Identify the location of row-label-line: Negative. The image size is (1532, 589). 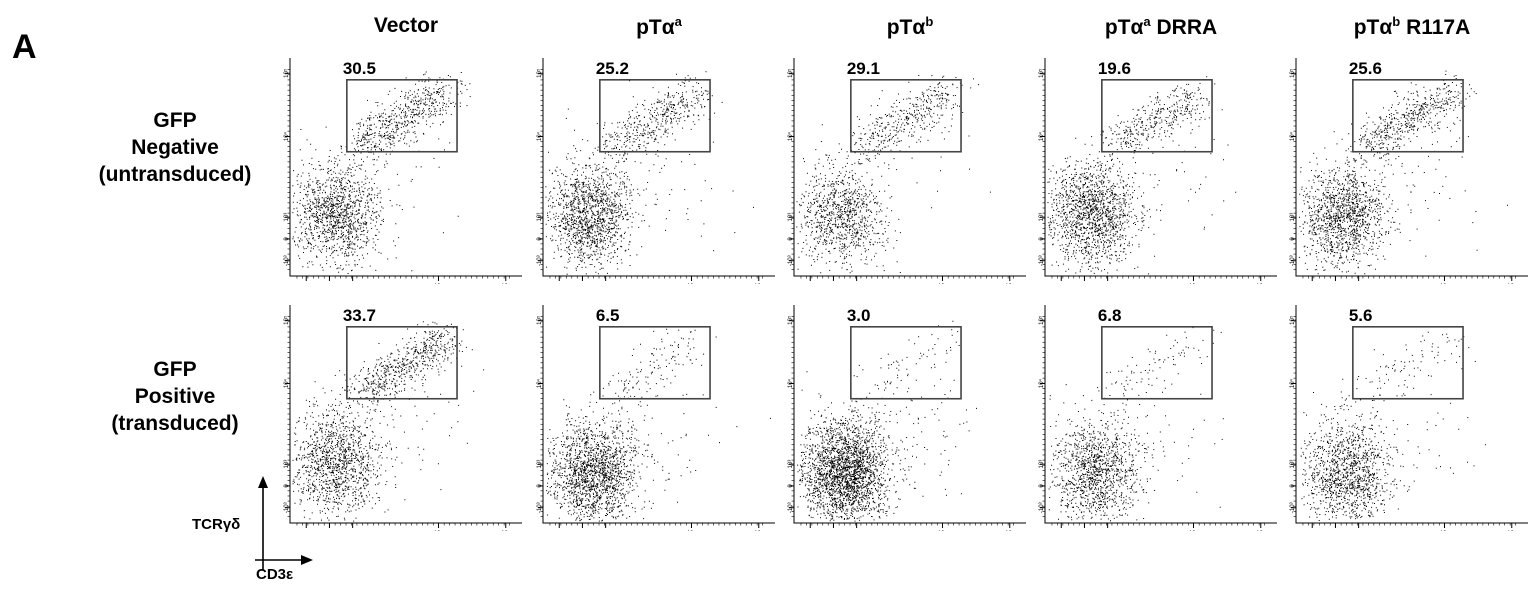
(175, 147).